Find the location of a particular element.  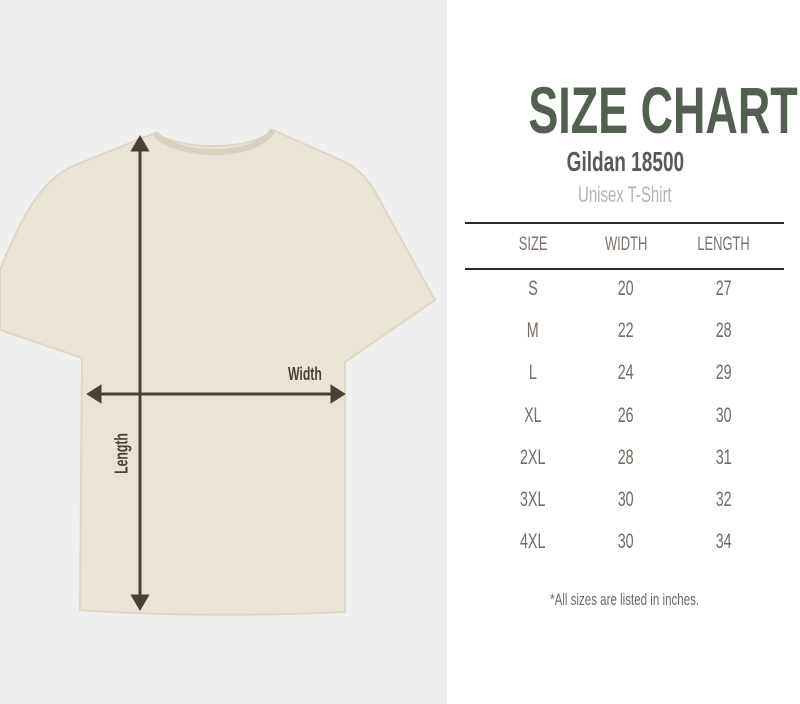

width-cell: 26 is located at coordinates (626, 415).